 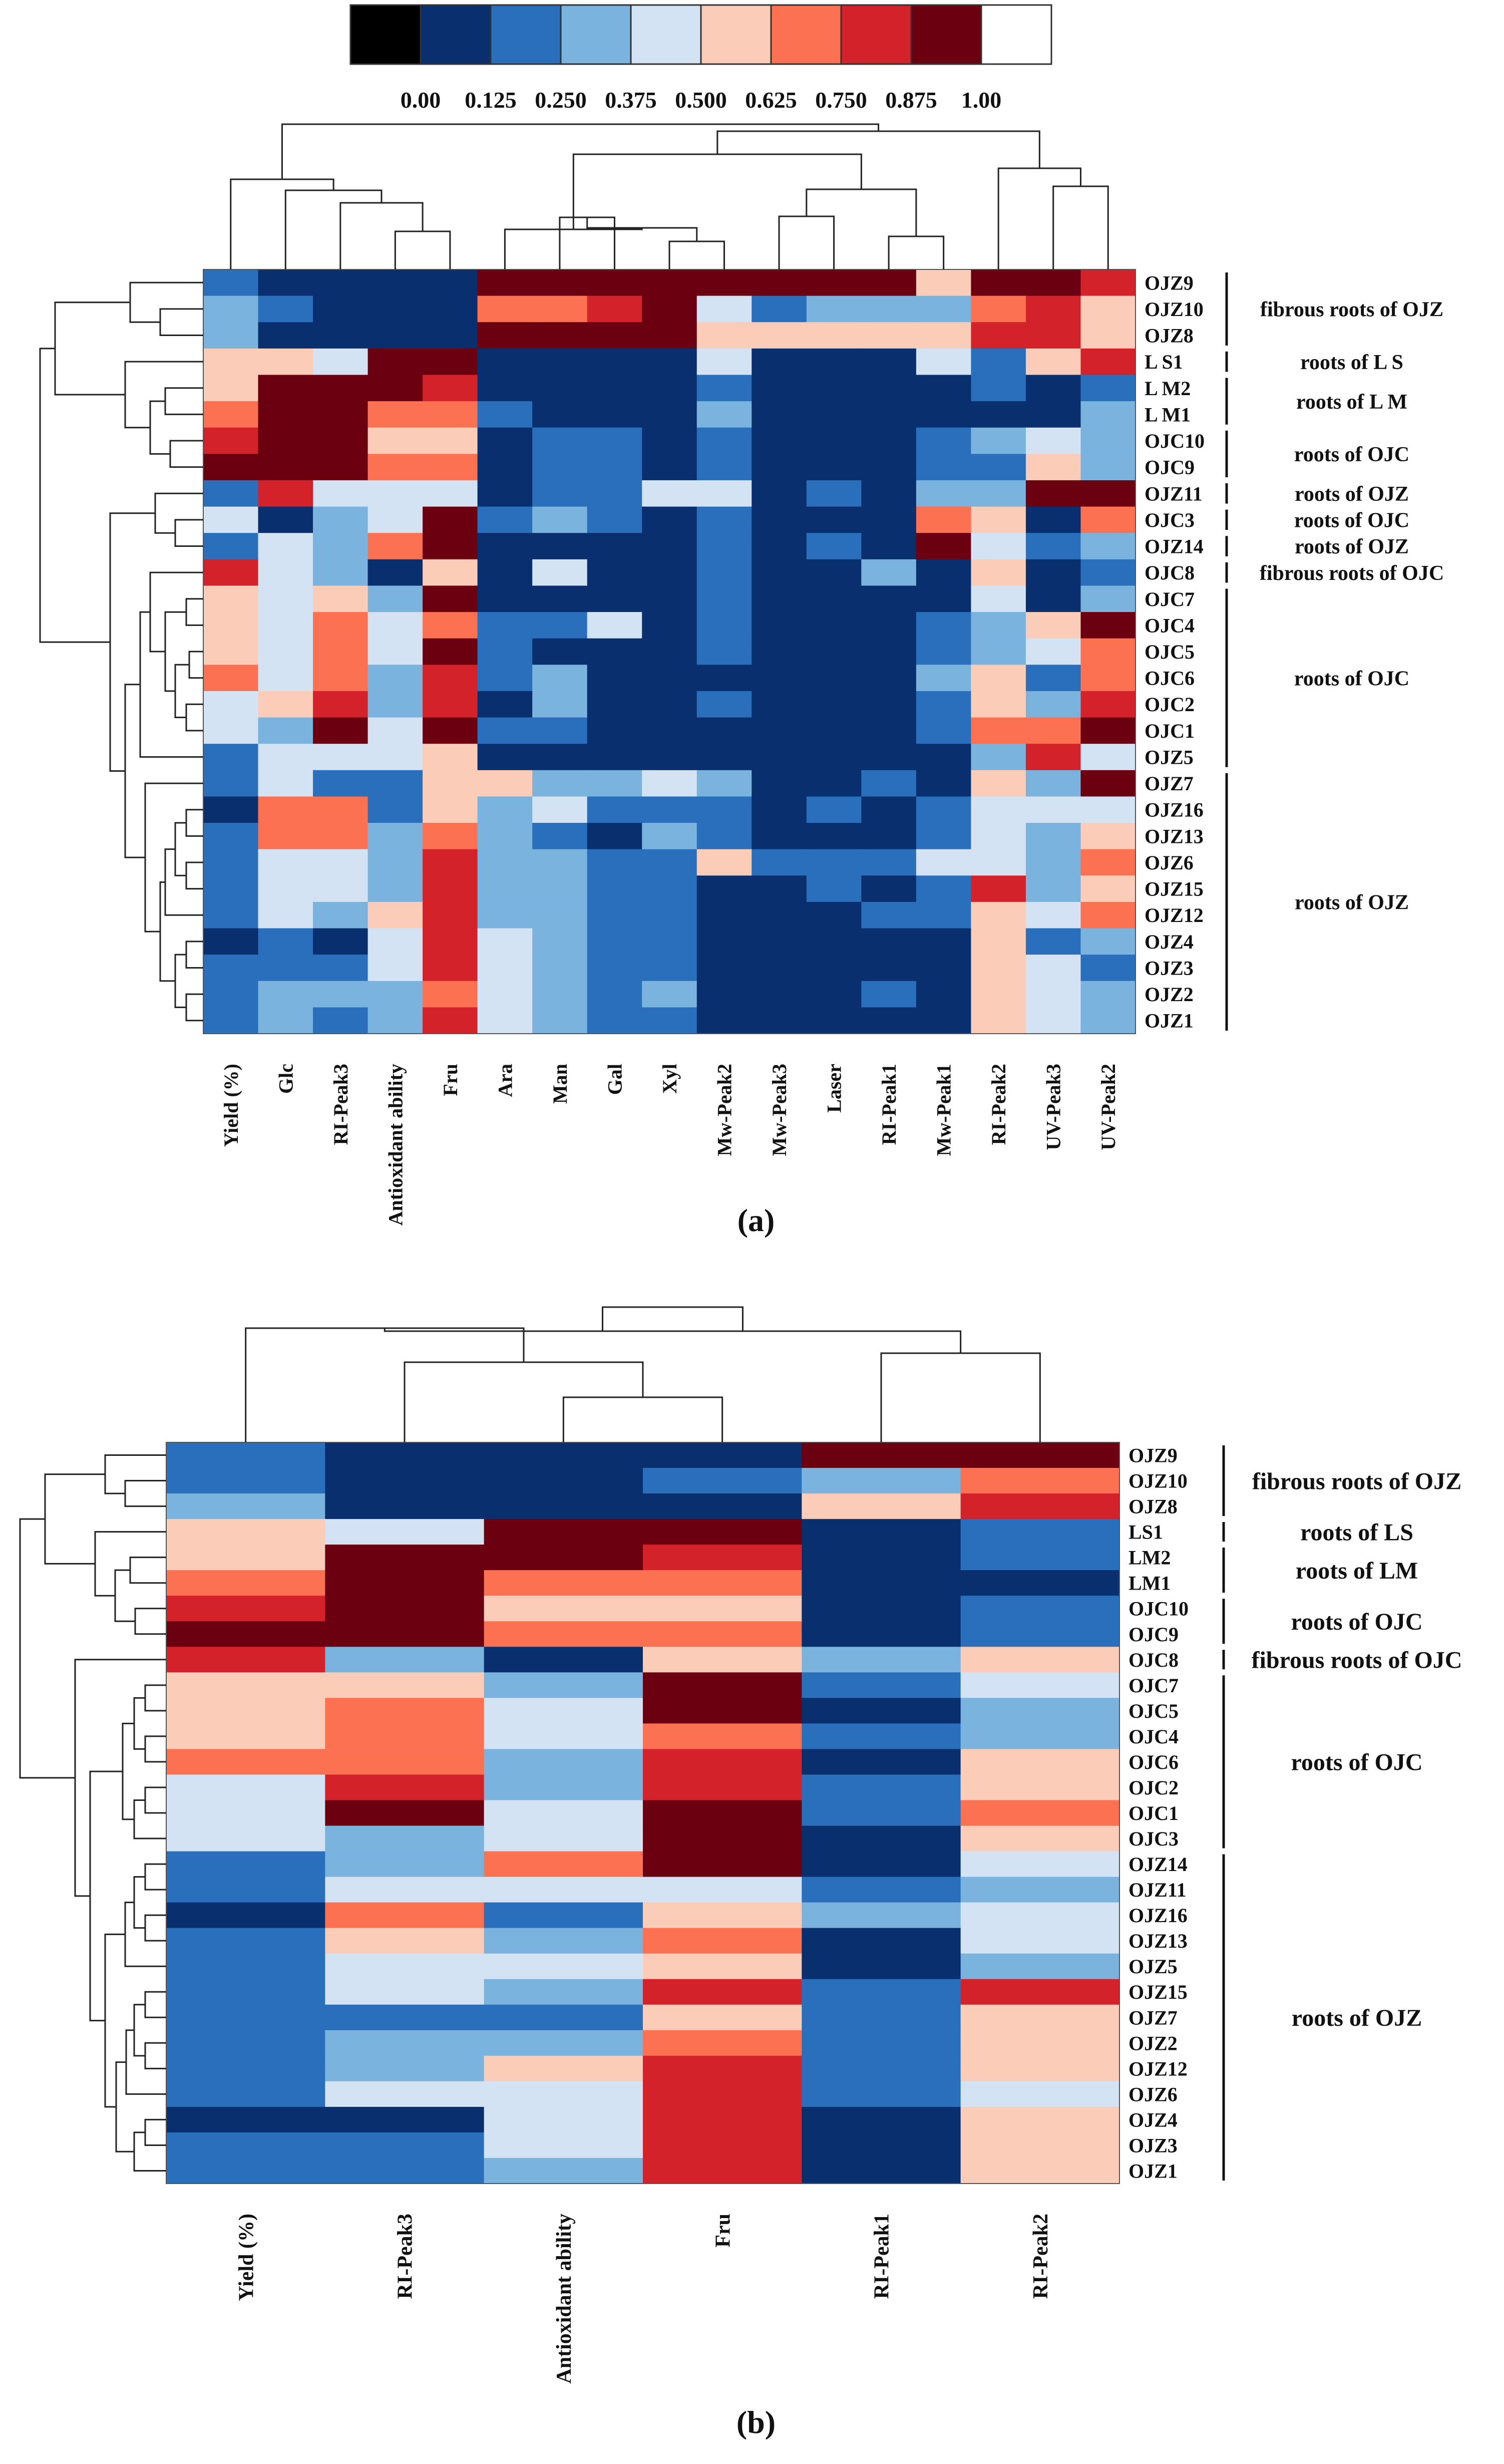 I want to click on column-label: Gal, so click(x=615, y=1079).